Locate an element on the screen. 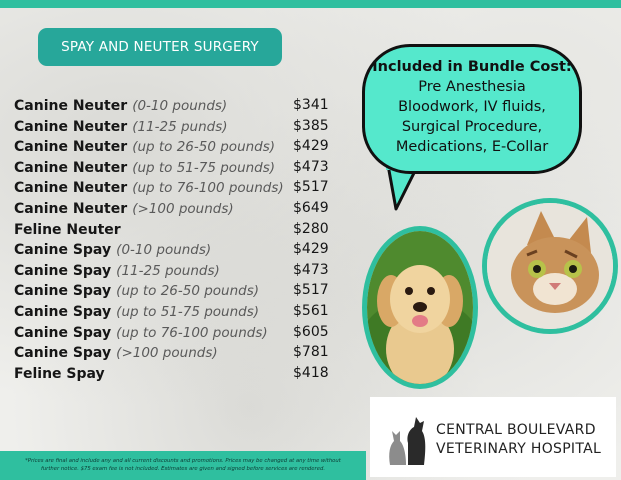  kitten-illustration is located at coordinates (550, 266).